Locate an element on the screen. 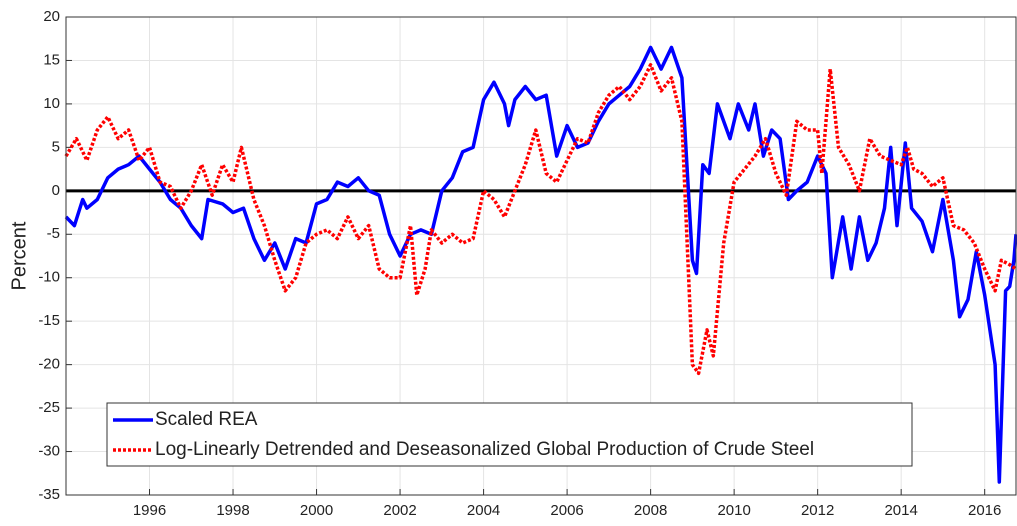  x-tick-label: 2012 is located at coordinates (817, 510).